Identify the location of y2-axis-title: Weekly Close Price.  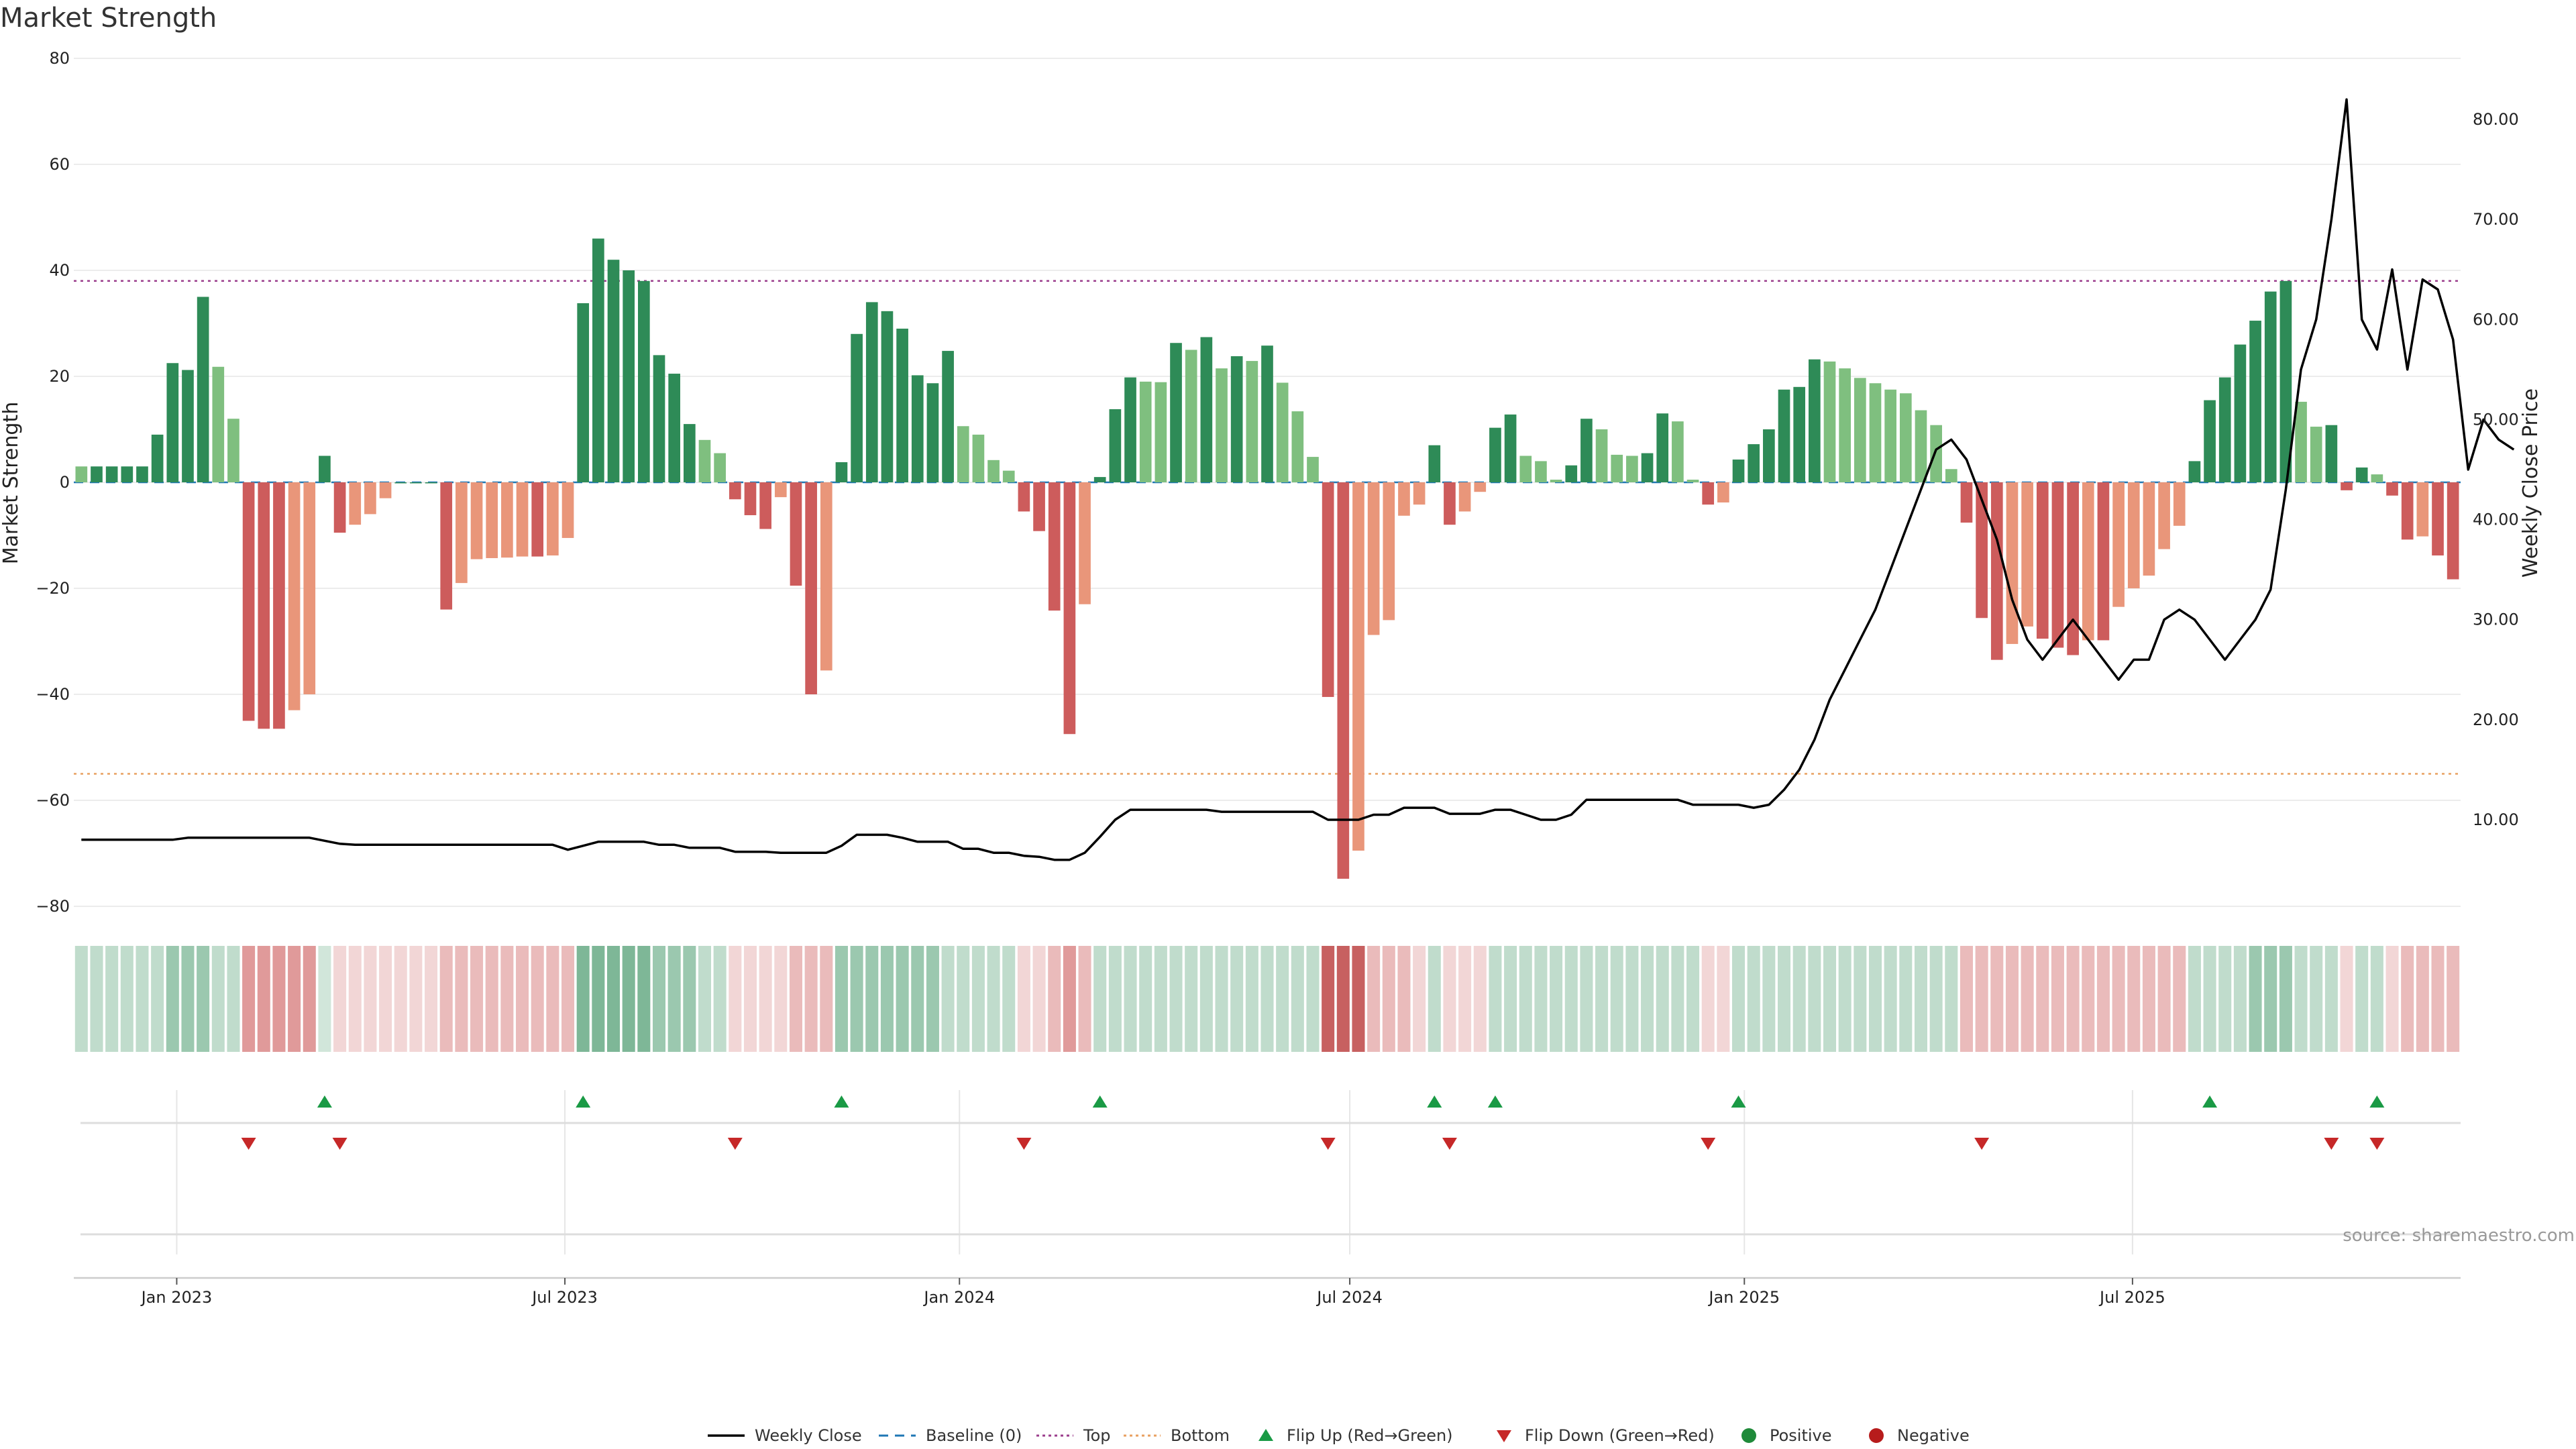
(2530, 483).